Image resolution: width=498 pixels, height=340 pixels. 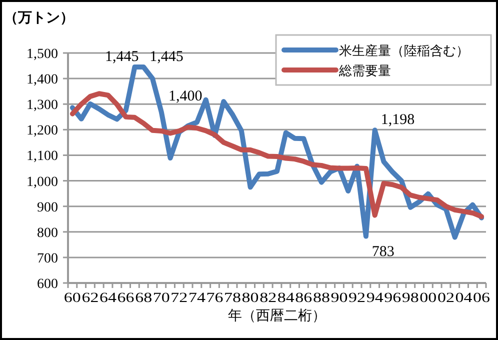 What do you see at coordinates (445, 298) in the screenshot?
I see `x-tick-label: 02` at bounding box center [445, 298].